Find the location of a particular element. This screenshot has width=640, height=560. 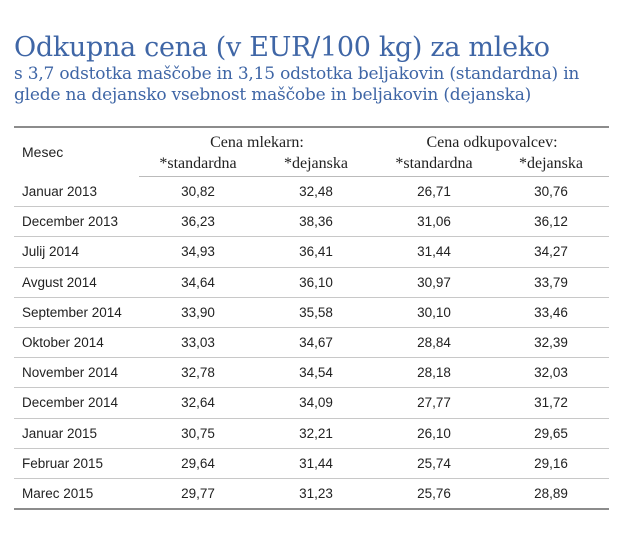

value-cell: 28,18 is located at coordinates (434, 373).